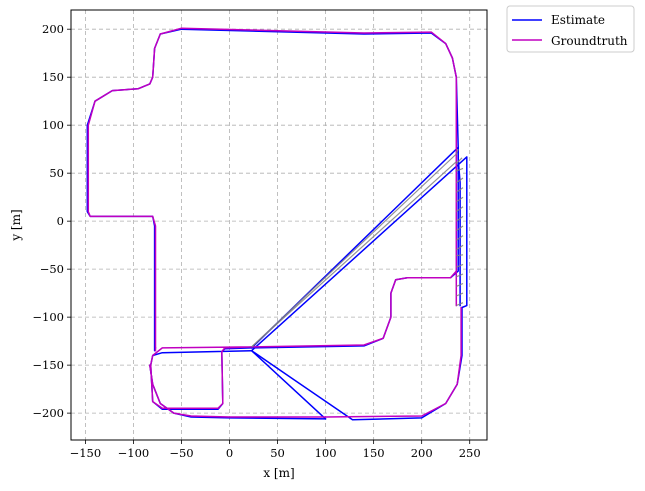  I want to click on x-axis-label: x [m], so click(278, 473).